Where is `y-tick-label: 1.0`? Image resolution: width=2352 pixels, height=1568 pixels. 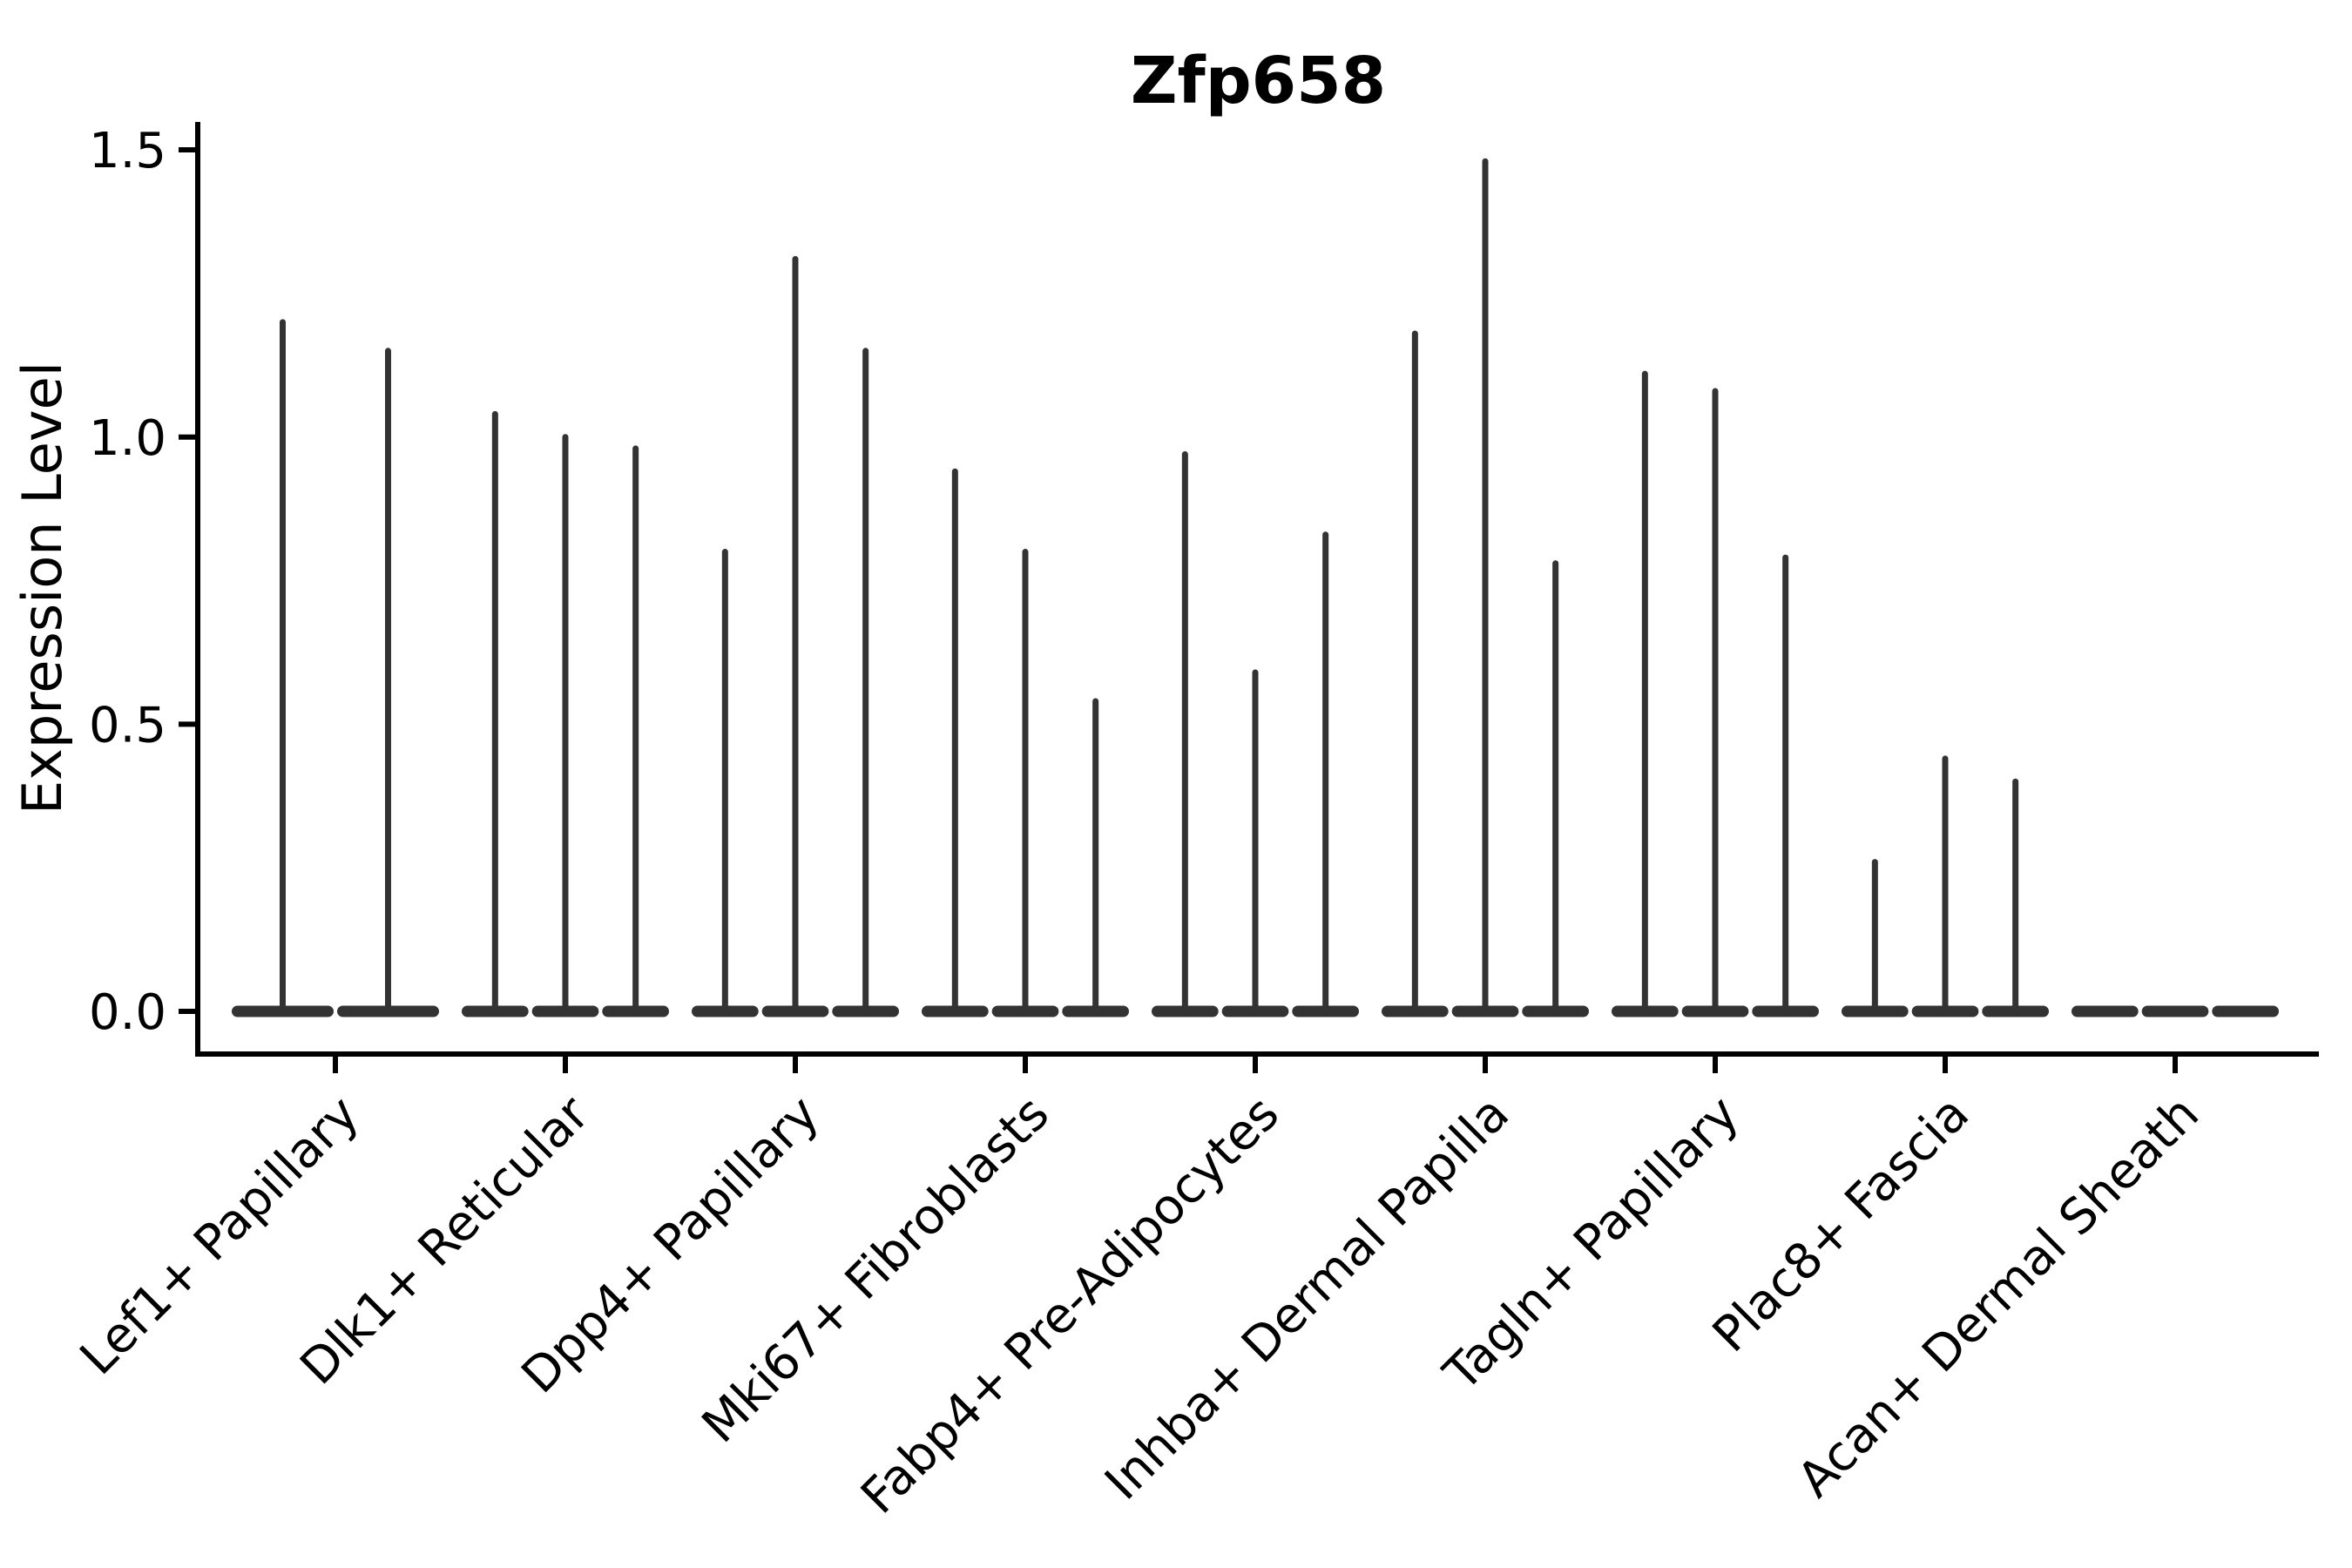
y-tick-label: 1.0 is located at coordinates (127, 438).